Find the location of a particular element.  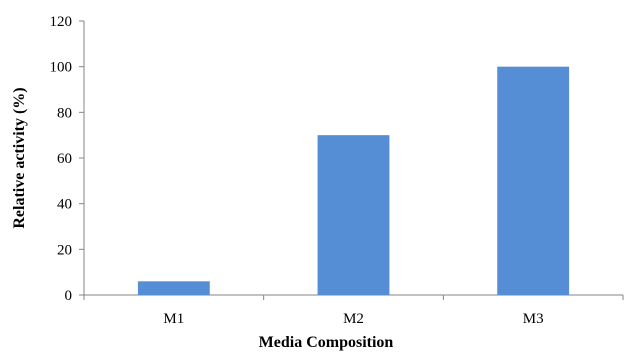

x-tick-label: M1 is located at coordinates (173, 319).